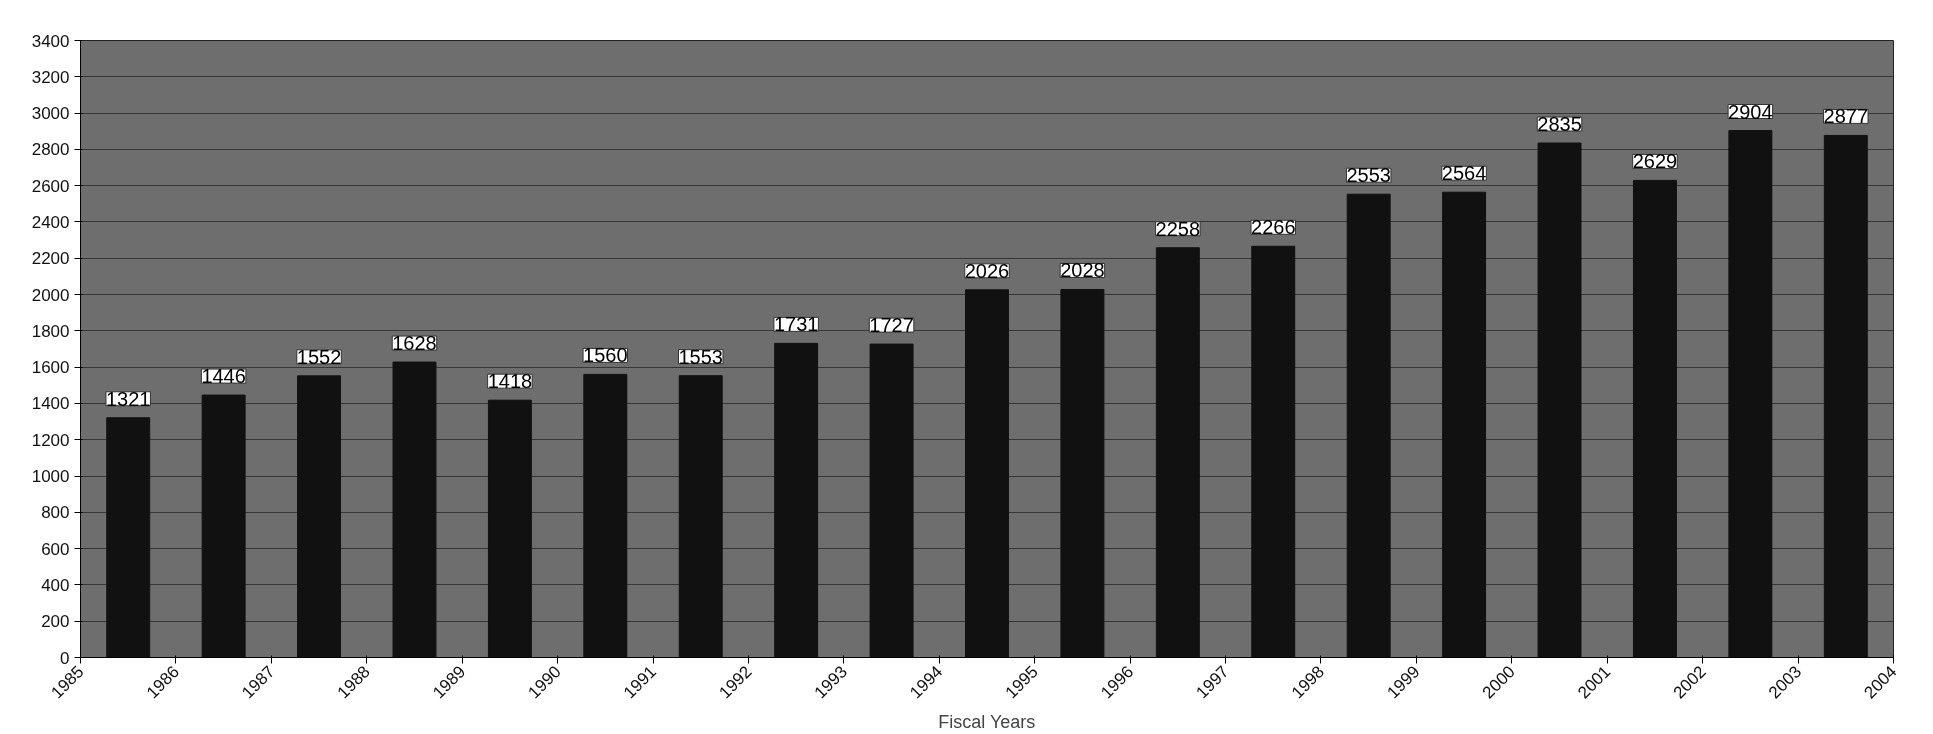  Describe the element at coordinates (55, 549) in the screenshot. I see `y-tick-label: 600` at that location.